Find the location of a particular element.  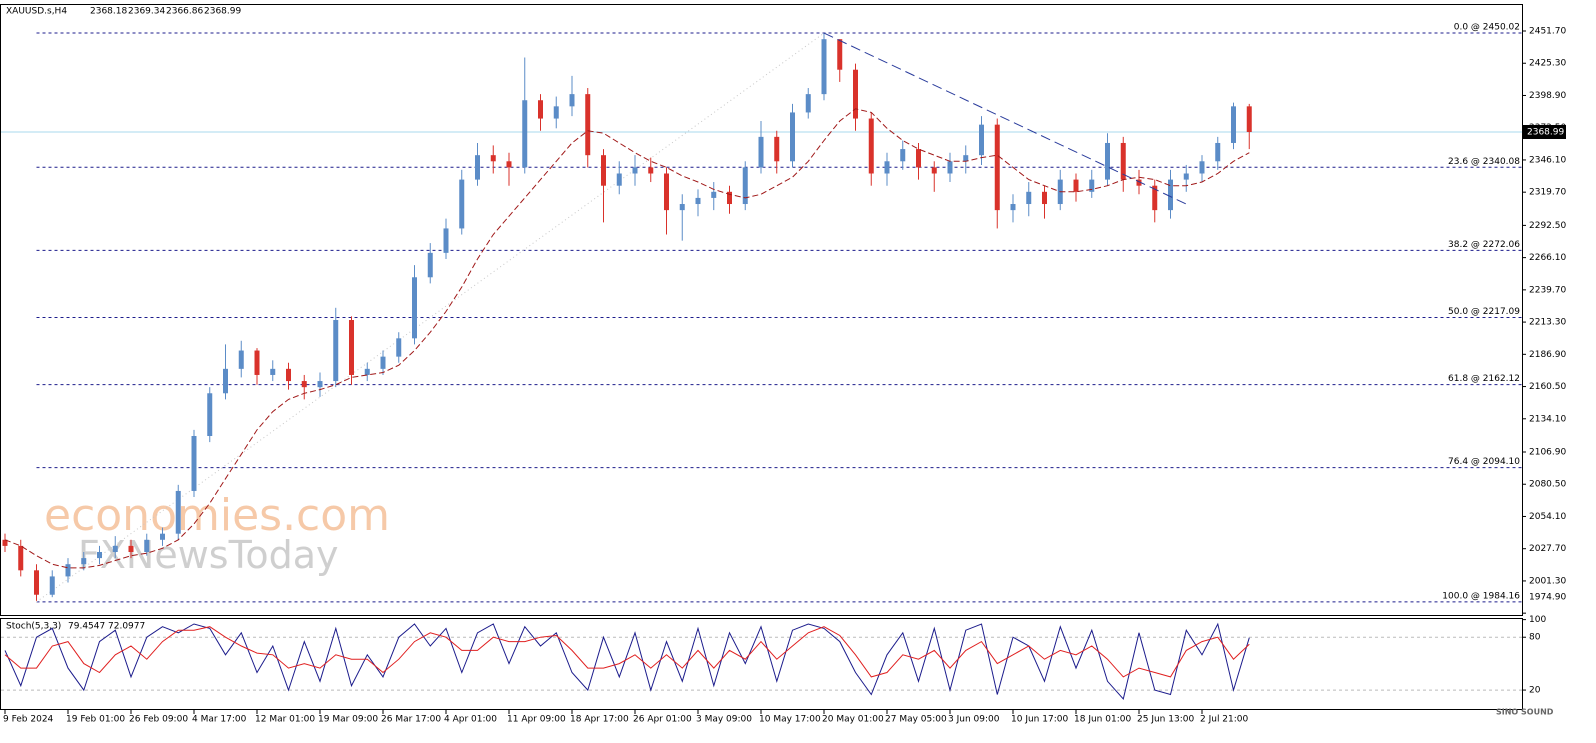

x-tick-label: 9 Feb 2024 is located at coordinates (28, 720).